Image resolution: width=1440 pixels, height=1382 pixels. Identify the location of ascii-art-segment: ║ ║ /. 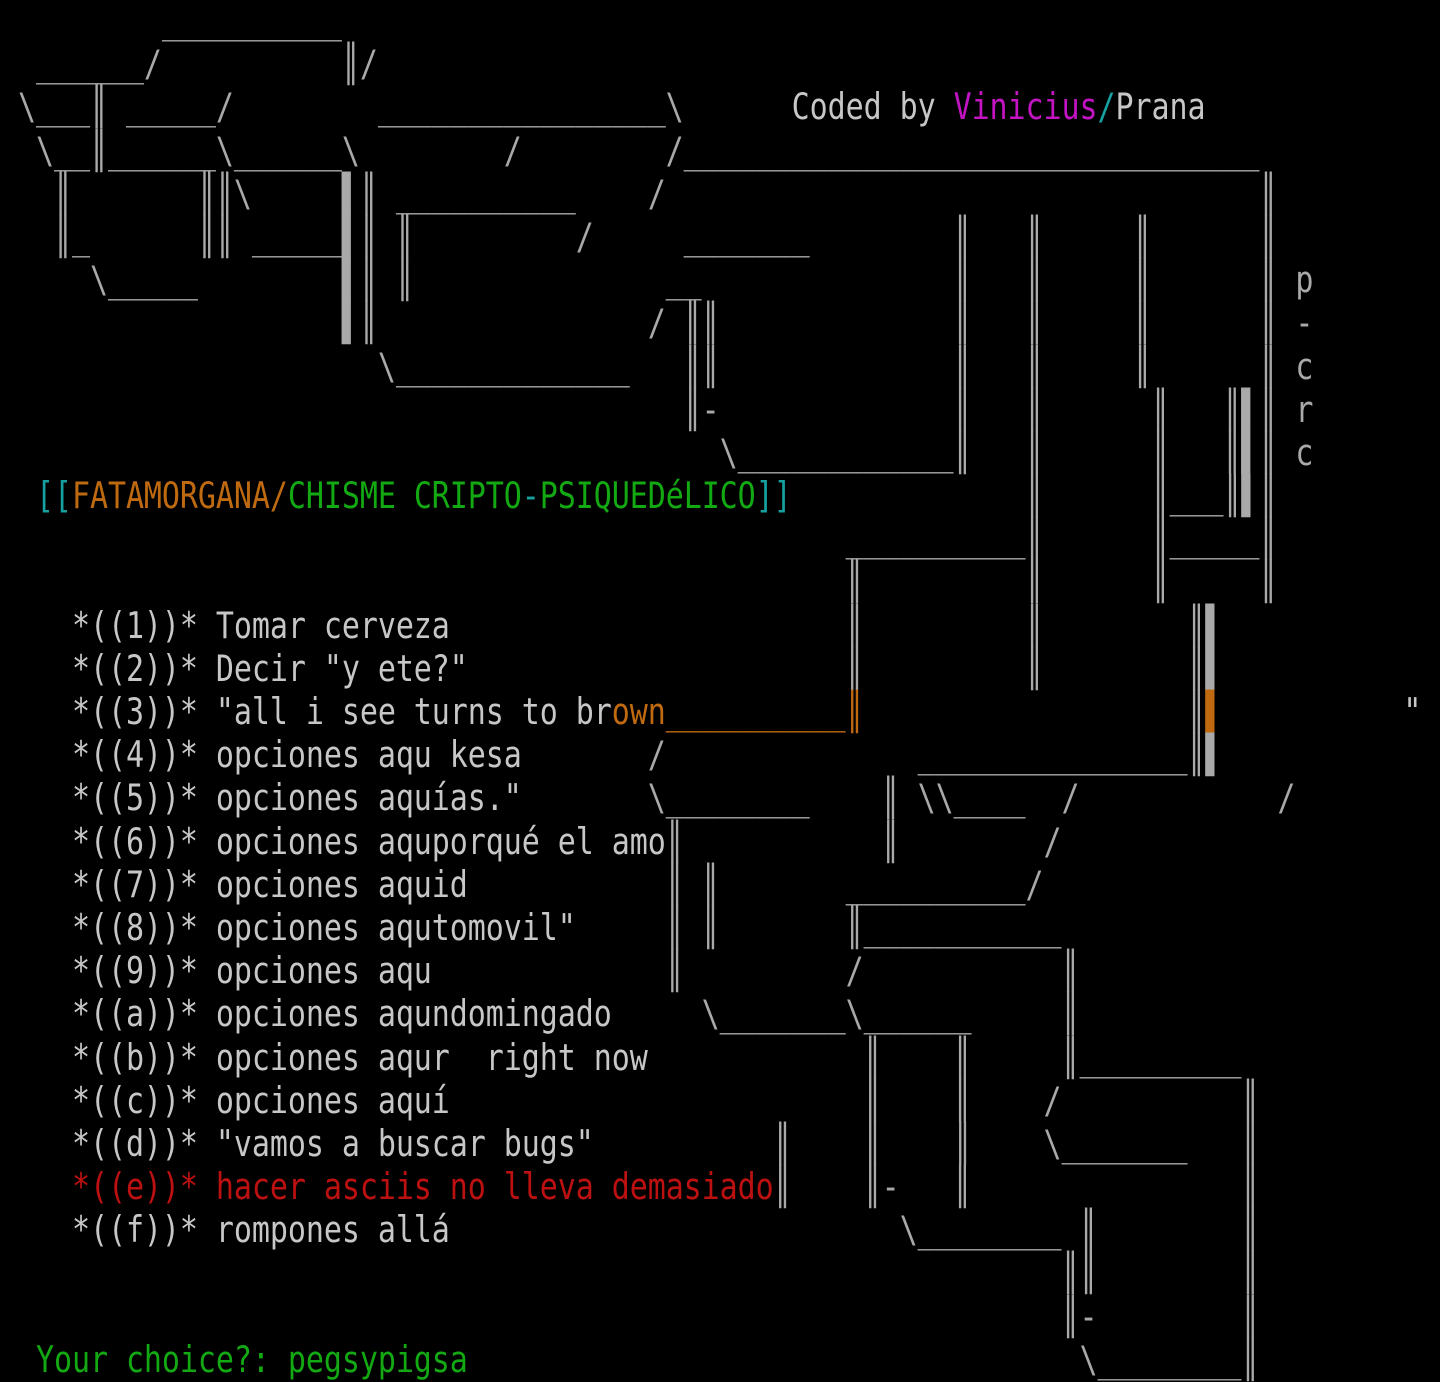
(863, 842).